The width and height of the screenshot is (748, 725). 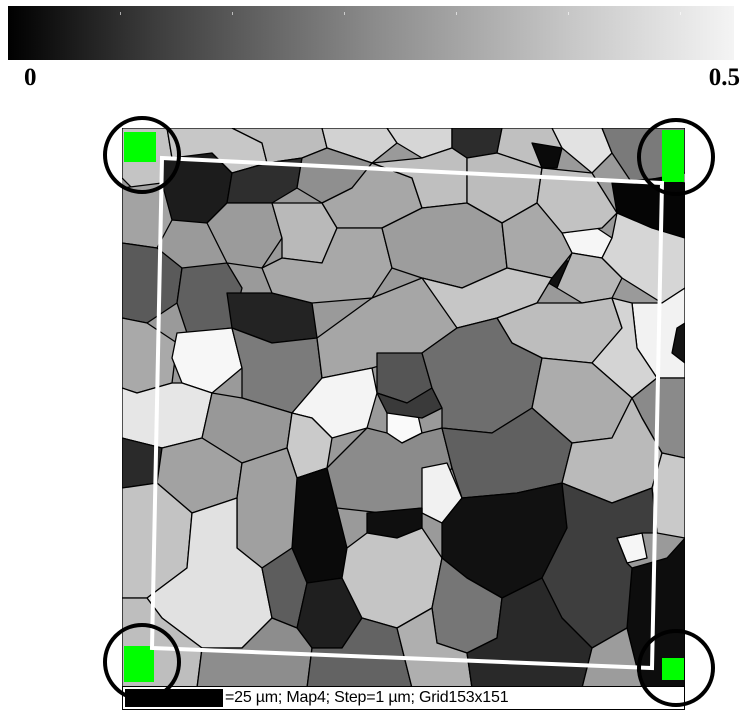 I want to click on corner-marker-bottom-right, so click(x=673, y=669).